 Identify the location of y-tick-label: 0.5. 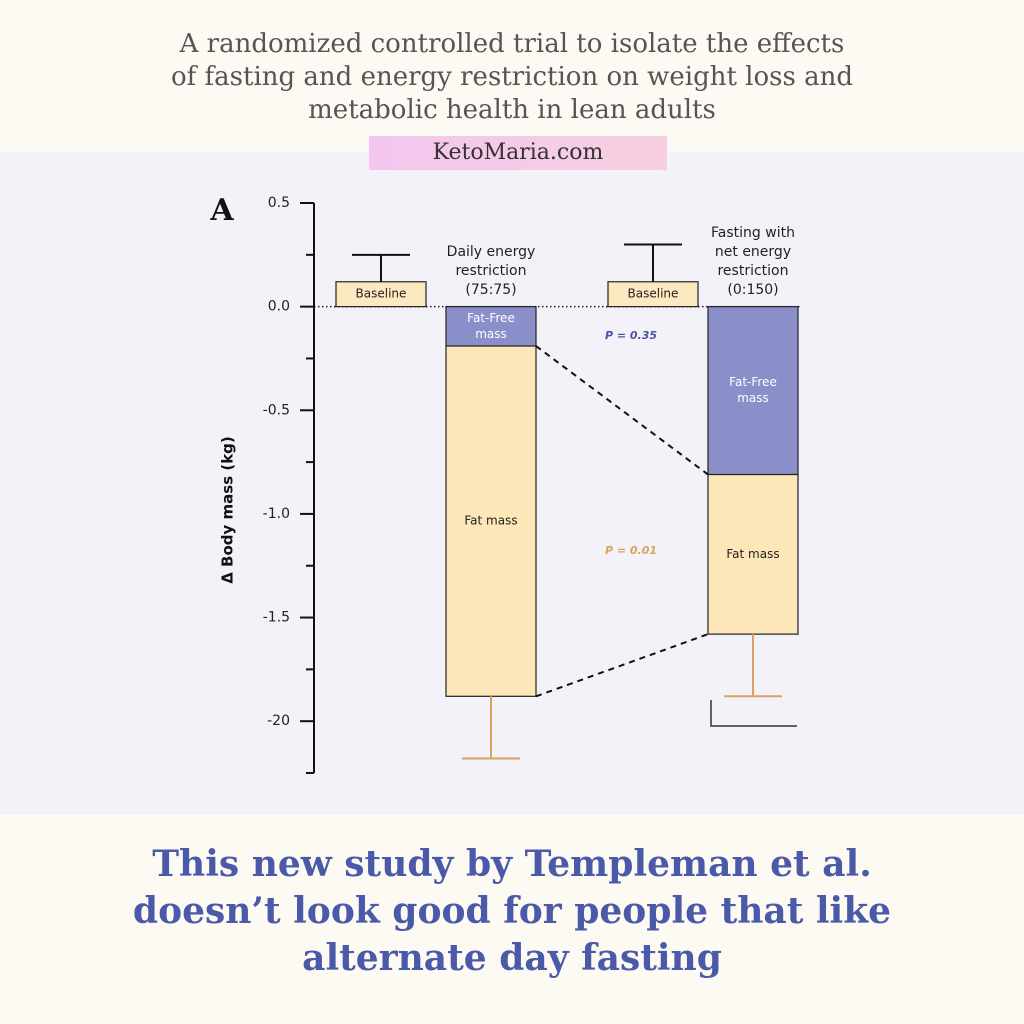
(279, 203).